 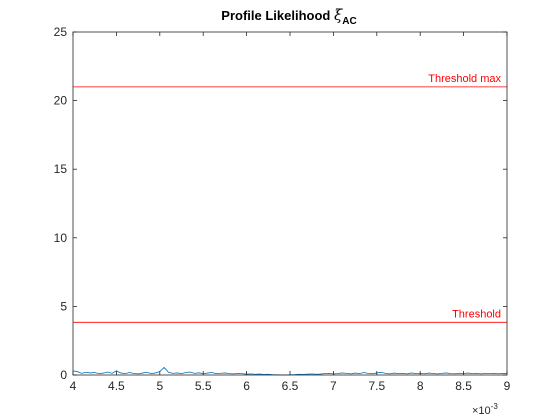 I want to click on x-tick-label: 4, so click(x=73, y=386).